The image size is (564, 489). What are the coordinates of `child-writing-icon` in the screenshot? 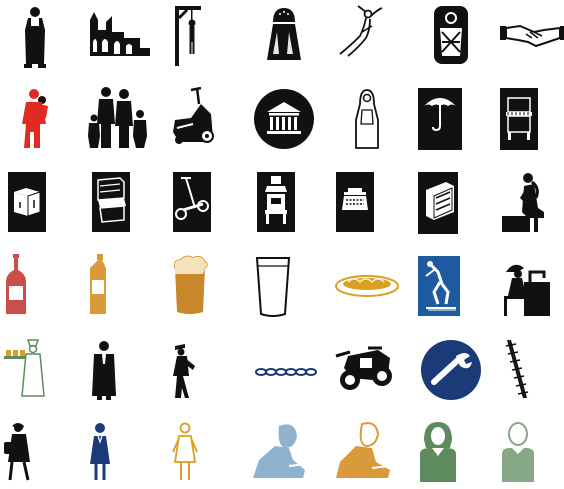 It's located at (367, 453).